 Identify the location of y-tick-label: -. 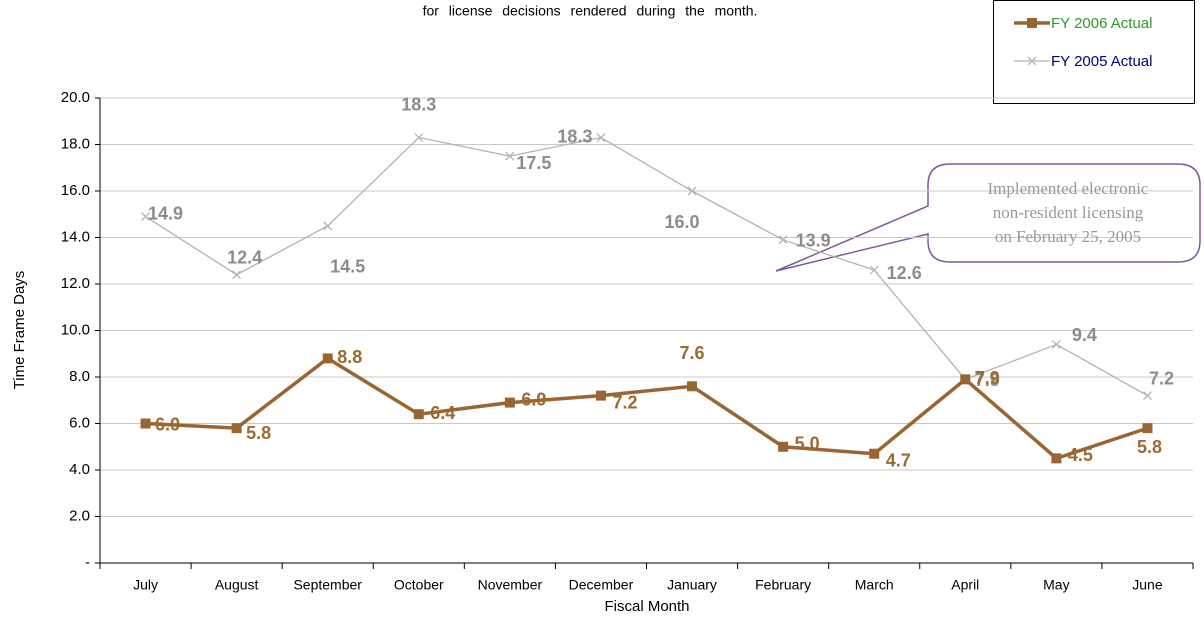
(87, 562).